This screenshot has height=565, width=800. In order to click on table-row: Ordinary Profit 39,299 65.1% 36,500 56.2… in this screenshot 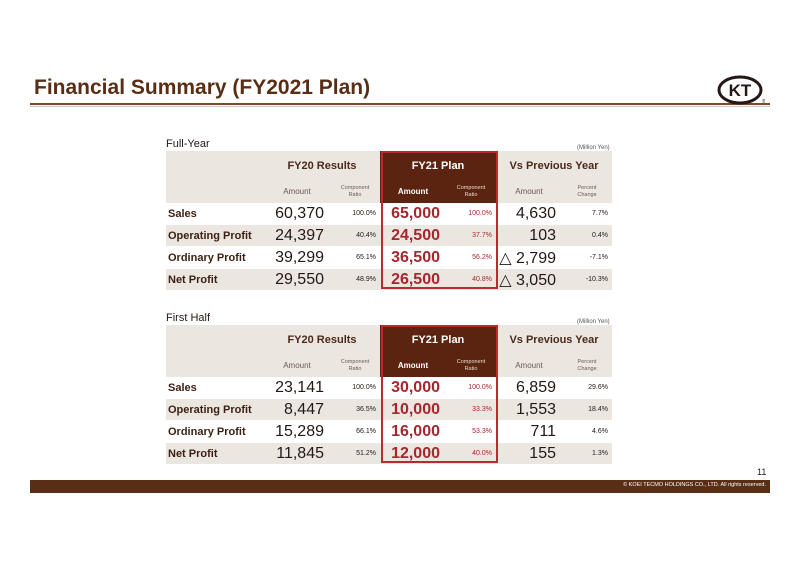, I will do `click(389, 257)`.